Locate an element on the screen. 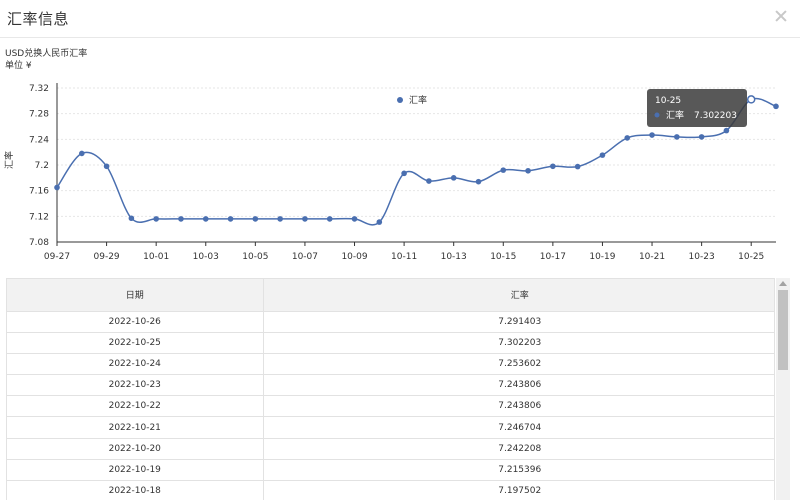  date-cell: 2022-10-24 is located at coordinates (135, 364).